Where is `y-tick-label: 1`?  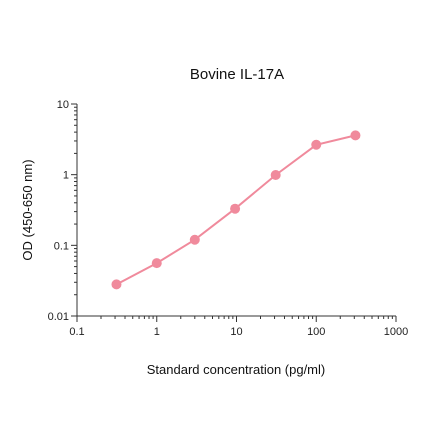
y-tick-label: 1 is located at coordinates (66, 176).